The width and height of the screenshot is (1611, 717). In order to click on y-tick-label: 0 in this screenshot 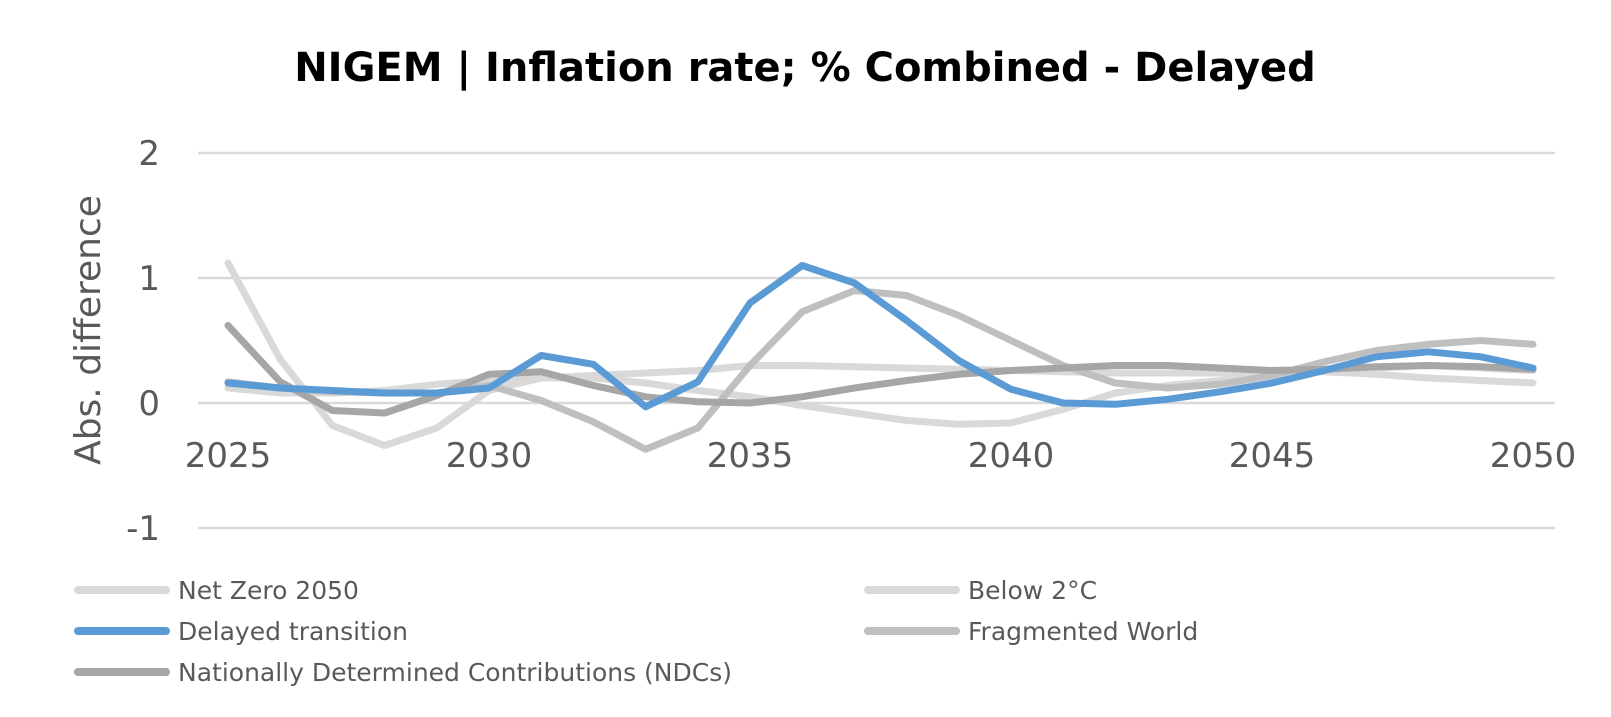, I will do `click(149, 404)`.